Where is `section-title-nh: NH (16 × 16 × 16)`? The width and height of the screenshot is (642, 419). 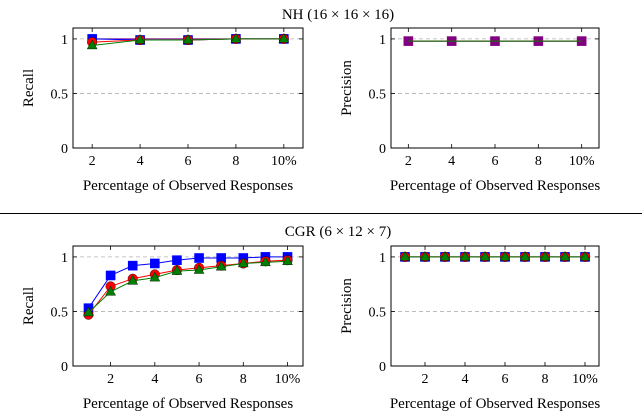
section-title-nh: NH (16 × 16 × 16) is located at coordinates (338, 15).